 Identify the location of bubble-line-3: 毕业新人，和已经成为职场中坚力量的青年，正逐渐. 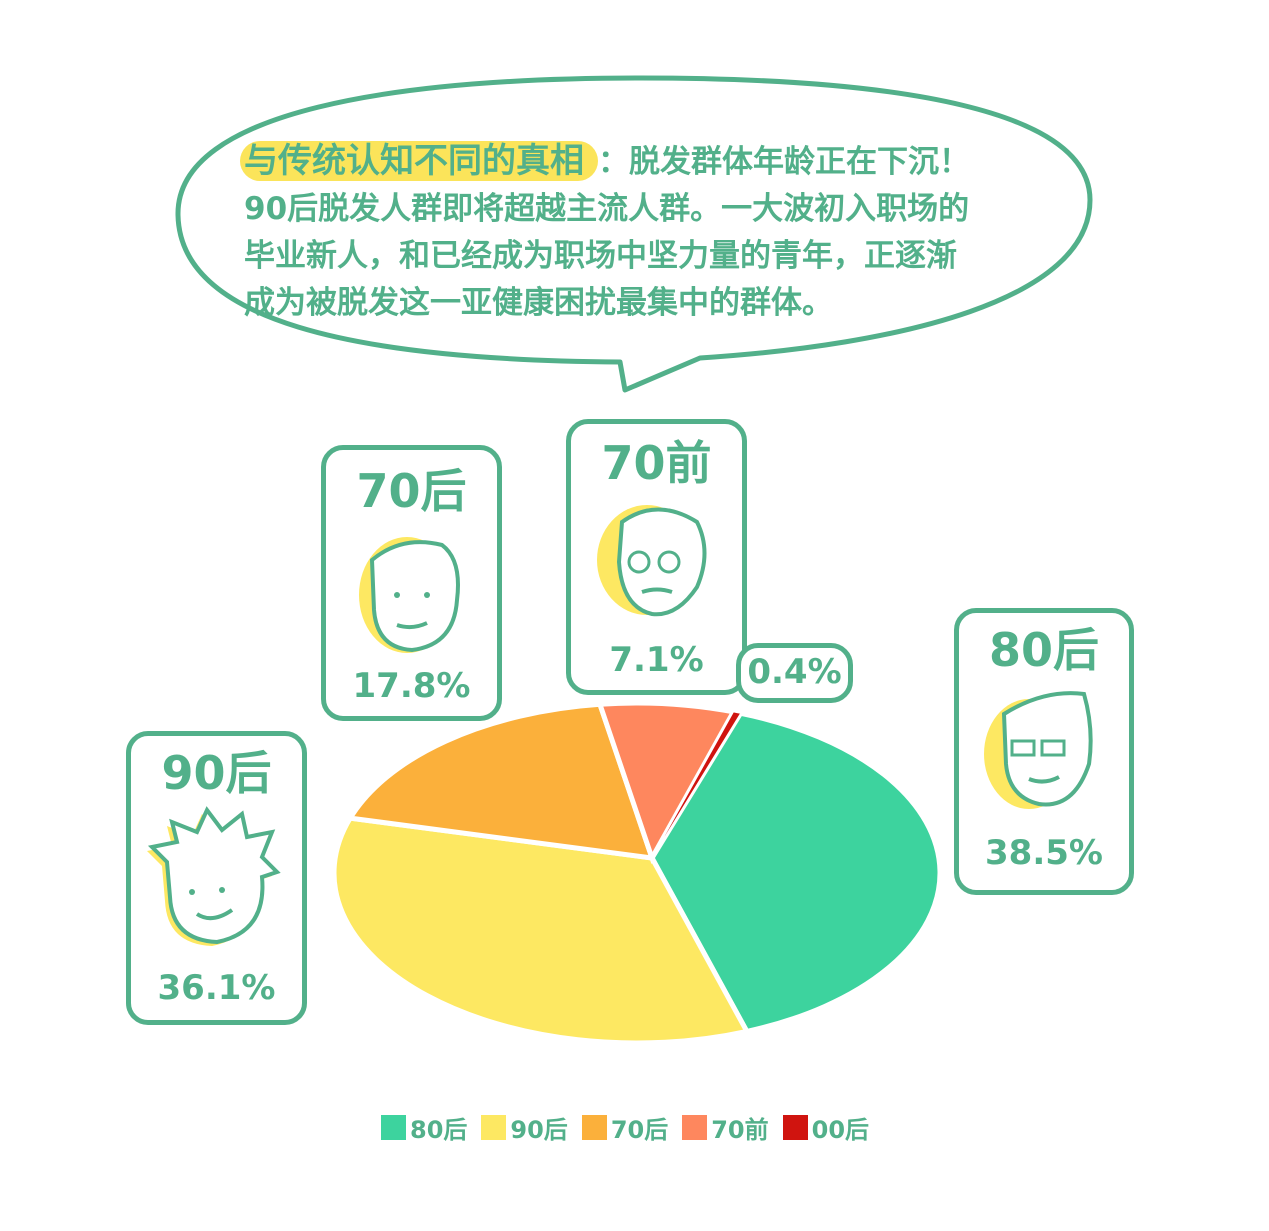
(600, 256).